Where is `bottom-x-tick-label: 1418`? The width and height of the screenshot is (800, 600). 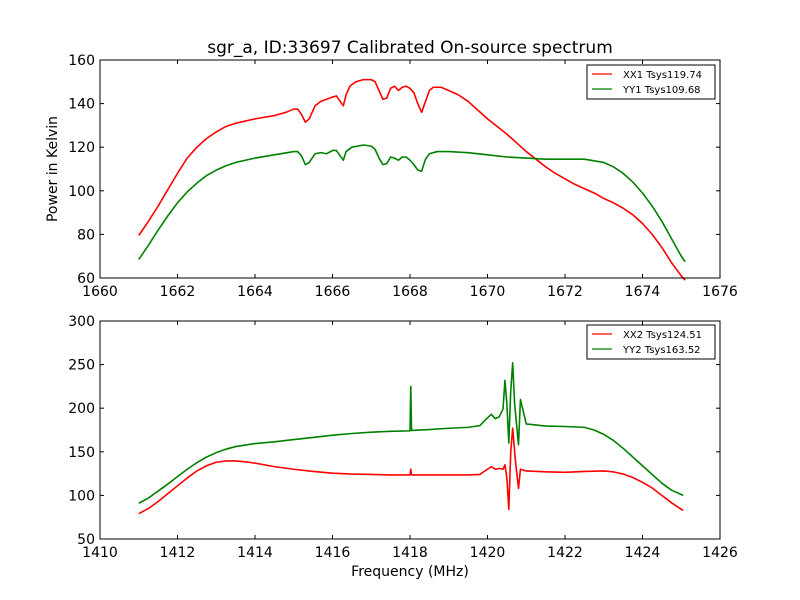 bottom-x-tick-label: 1418 is located at coordinates (410, 553).